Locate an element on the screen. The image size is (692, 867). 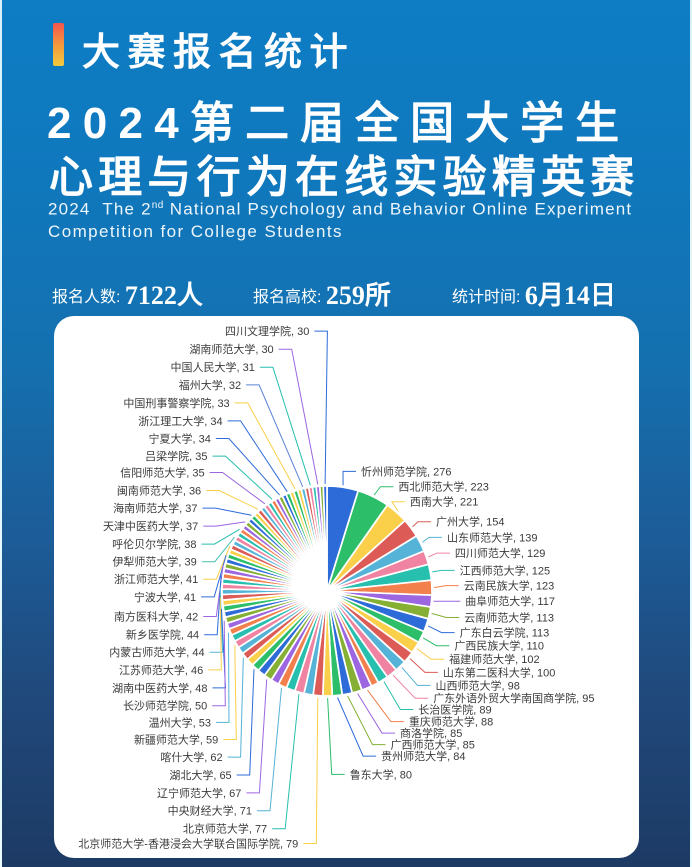
svg-text: 江苏师范大学, 46 is located at coordinates (161, 670).